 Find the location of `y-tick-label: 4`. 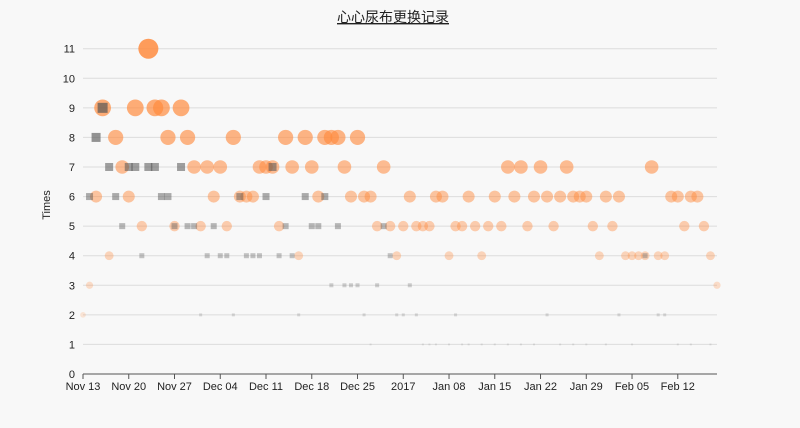

y-tick-label: 4 is located at coordinates (72, 257).